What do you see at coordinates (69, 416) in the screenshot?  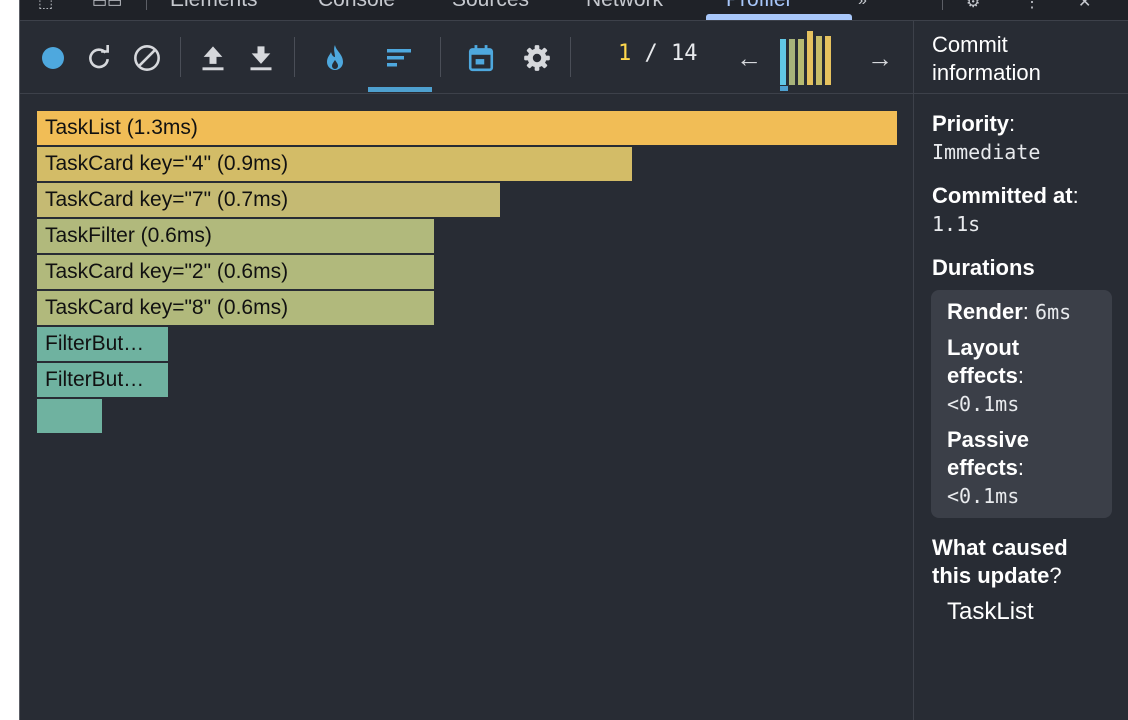 I see `flame-bar` at bounding box center [69, 416].